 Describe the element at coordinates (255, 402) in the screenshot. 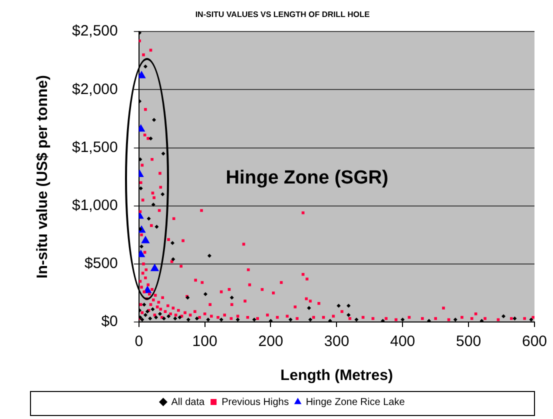

I see `legend-label: Previous Highs` at that location.